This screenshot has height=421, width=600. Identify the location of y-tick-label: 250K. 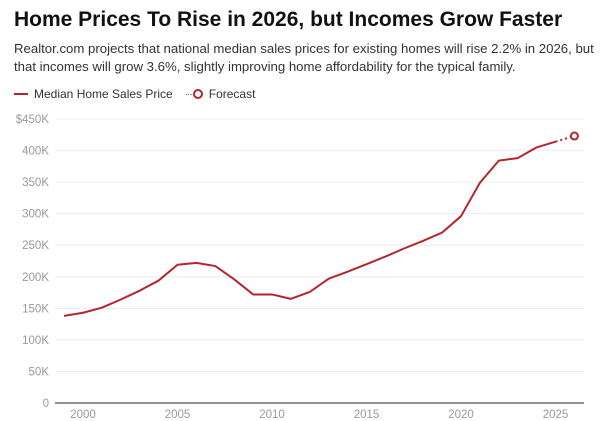
(35, 246).